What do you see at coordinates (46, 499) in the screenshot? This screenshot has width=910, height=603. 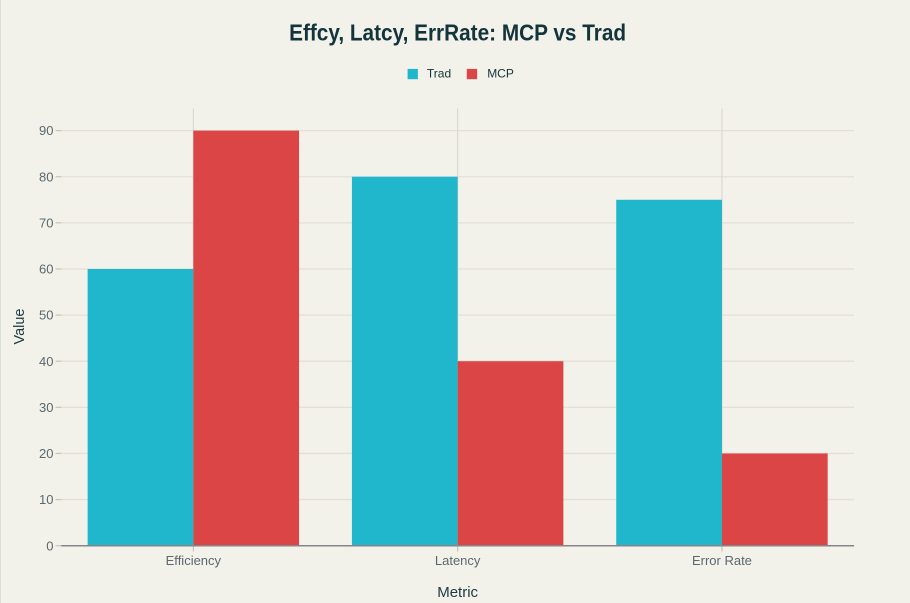 I see `svg-text: 10` at bounding box center [46, 499].